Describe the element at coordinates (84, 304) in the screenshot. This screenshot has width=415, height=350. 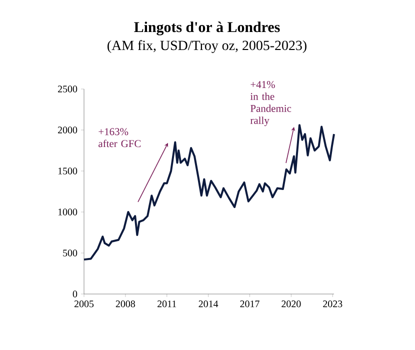
I see `x-tick-label: 2005` at that location.